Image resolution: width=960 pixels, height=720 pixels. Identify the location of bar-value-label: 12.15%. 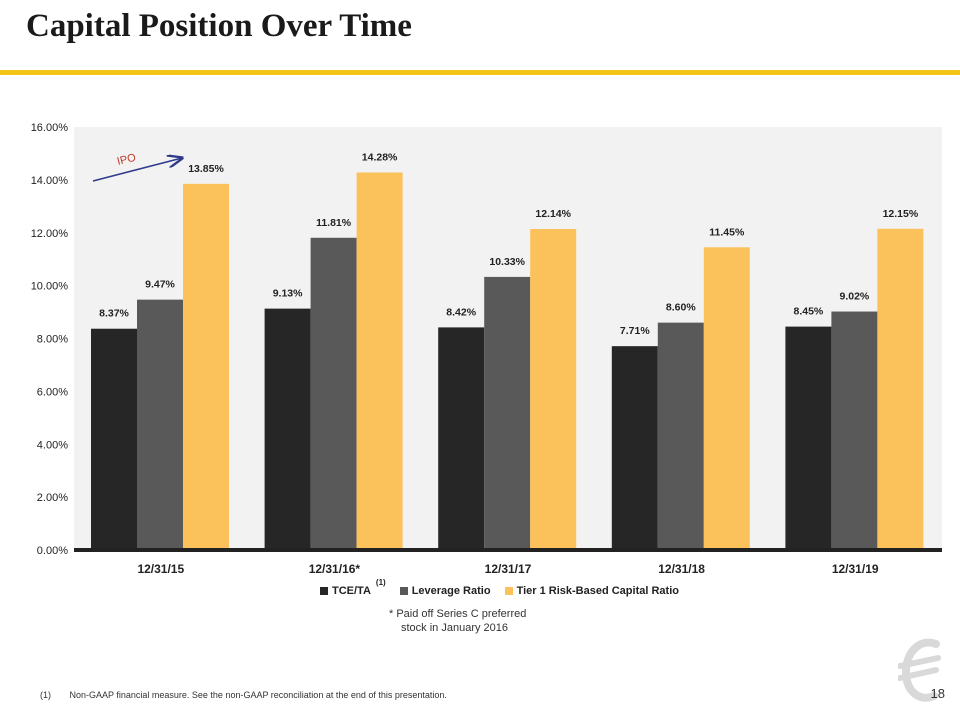
(901, 214).